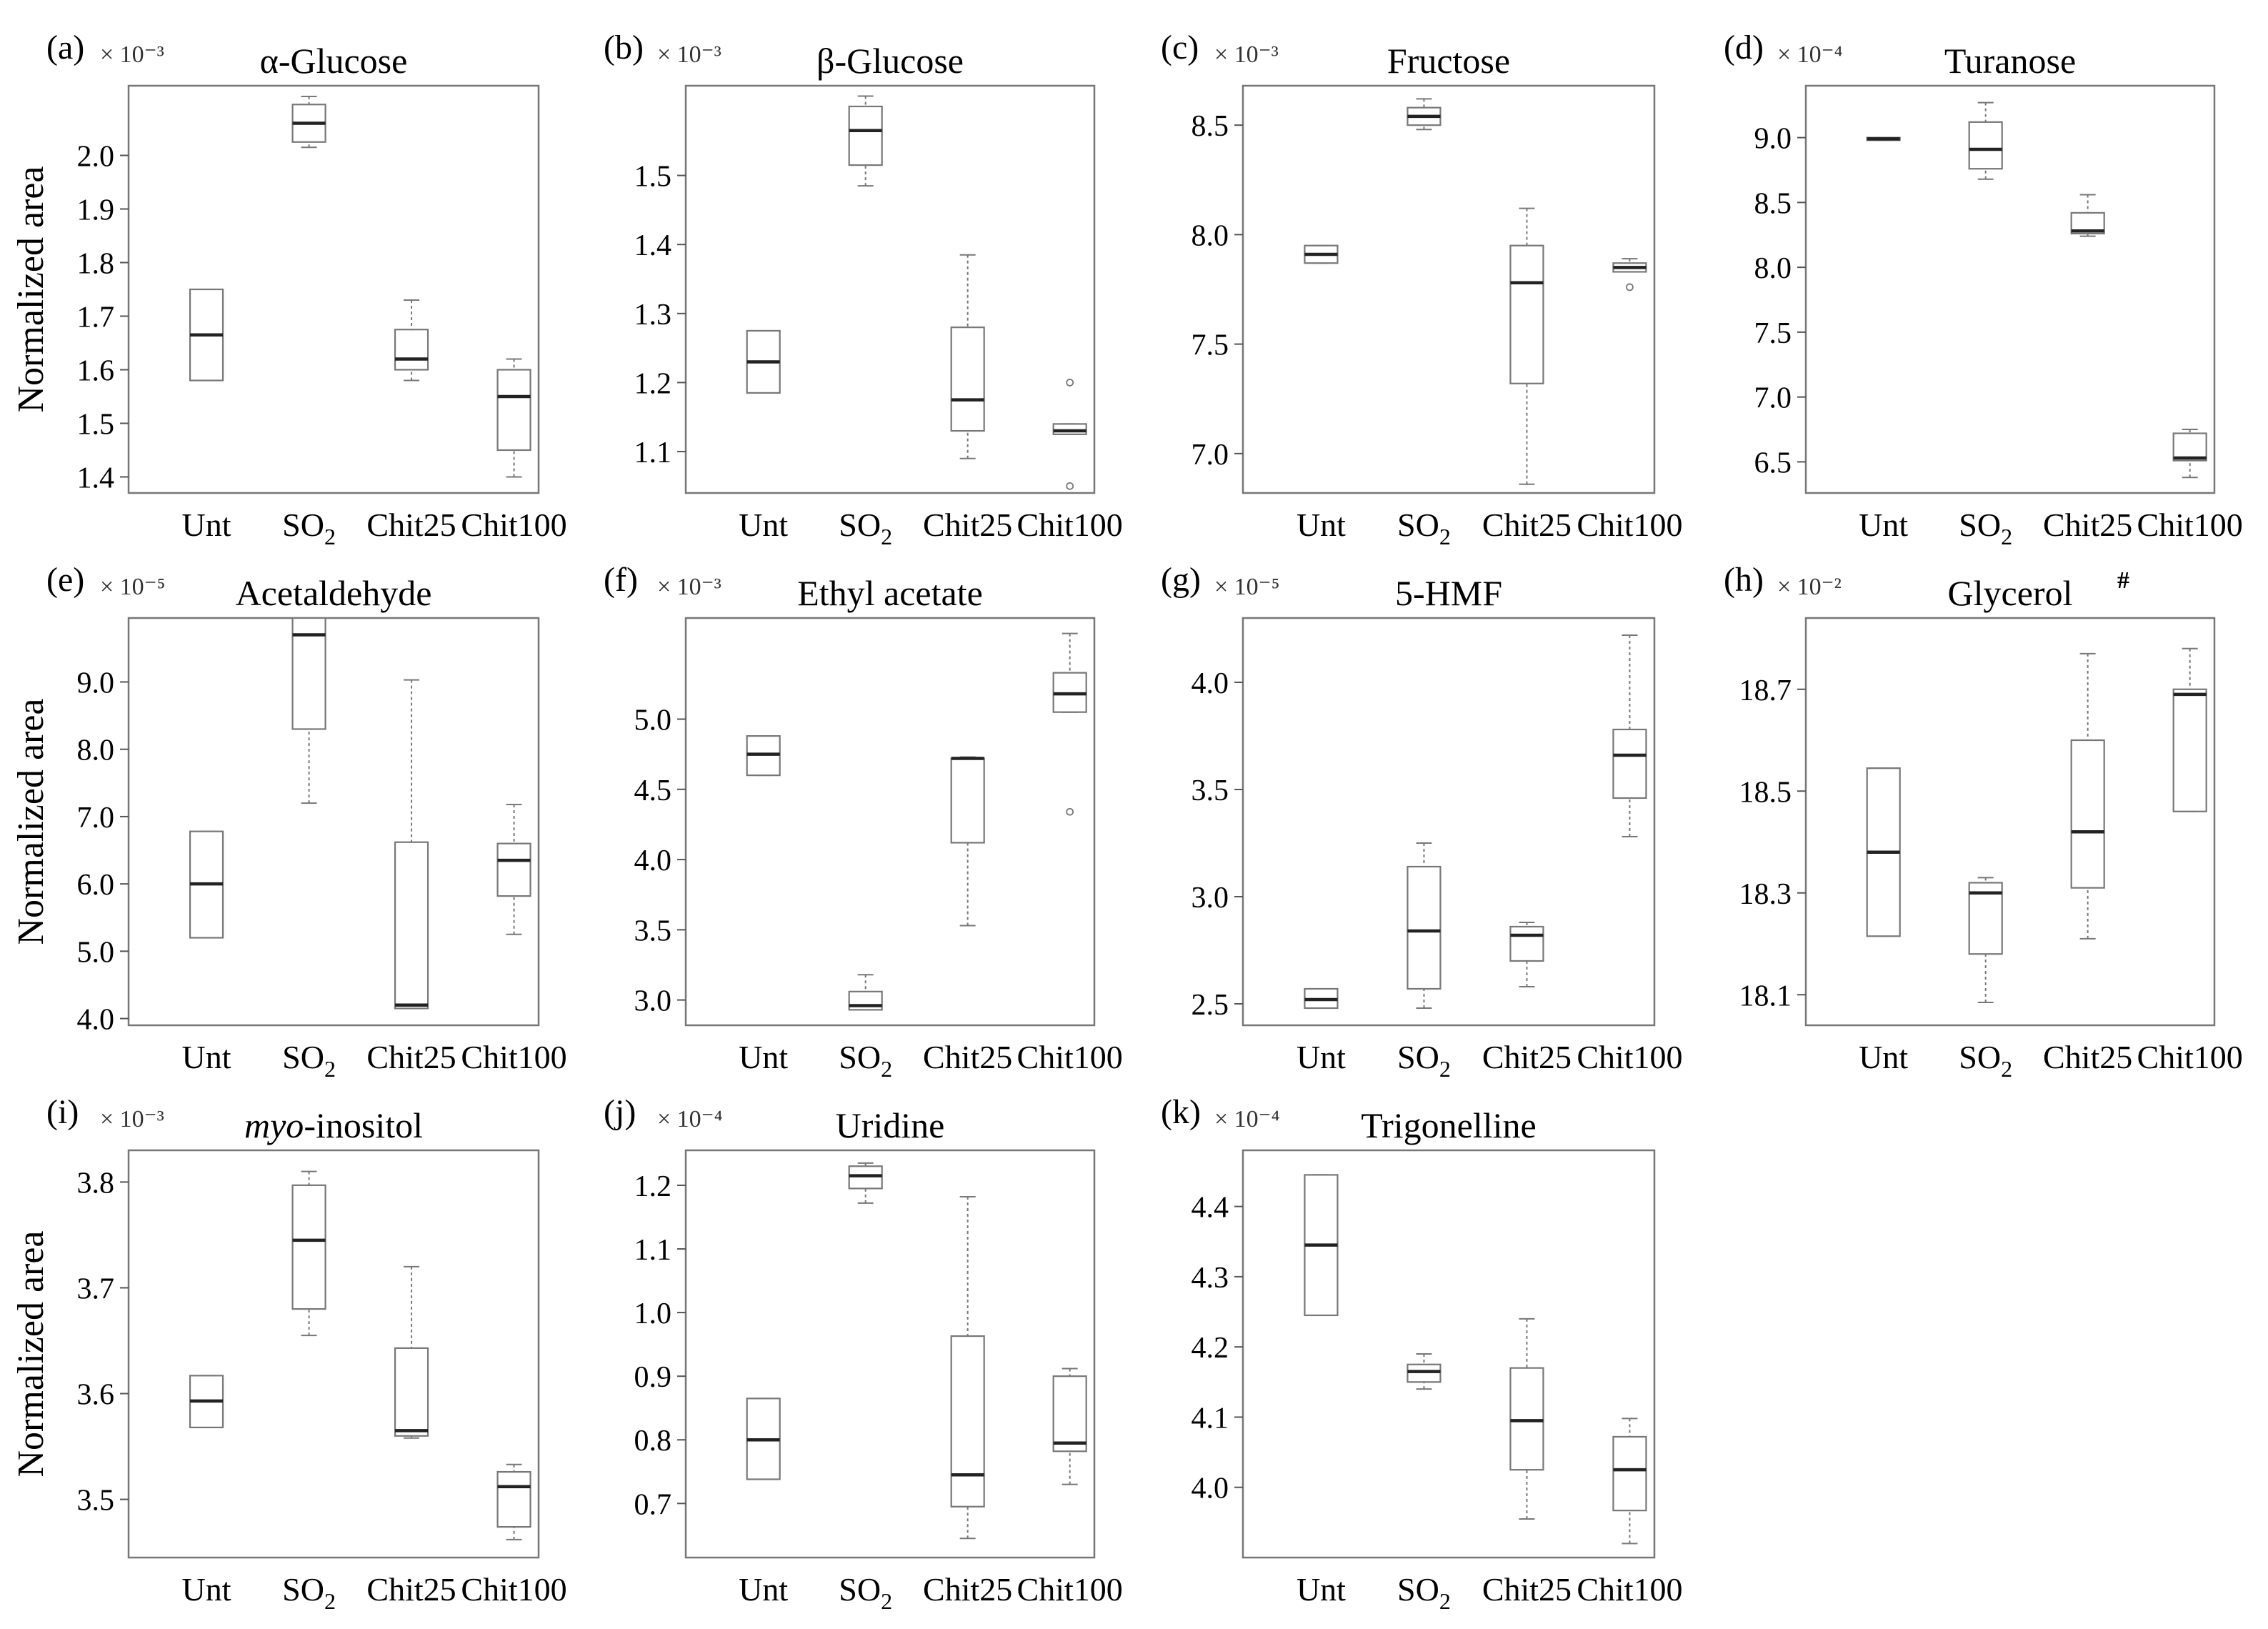  Describe the element at coordinates (1210, 1278) in the screenshot. I see `y-tick-label: 4.3` at that location.